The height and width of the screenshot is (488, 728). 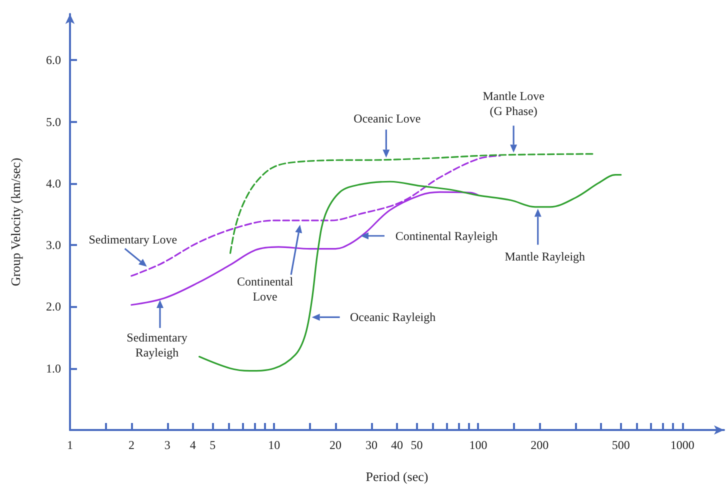 What do you see at coordinates (397, 445) in the screenshot?
I see `x-tick-label: 40` at bounding box center [397, 445].